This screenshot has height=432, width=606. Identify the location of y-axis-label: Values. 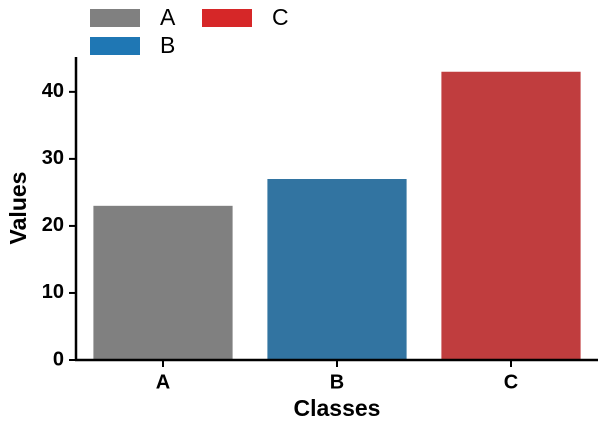
(18, 208).